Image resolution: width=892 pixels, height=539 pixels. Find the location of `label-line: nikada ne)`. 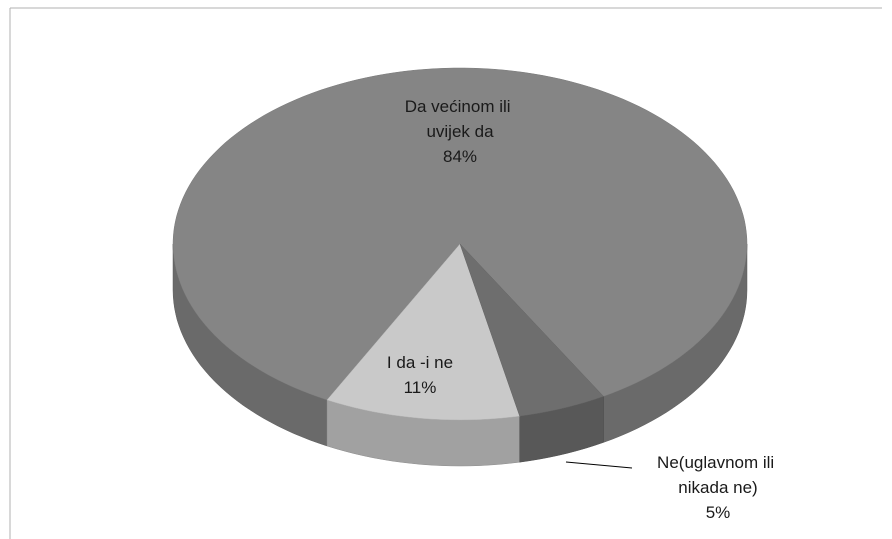

label-line: nikada ne) is located at coordinates (717, 487).